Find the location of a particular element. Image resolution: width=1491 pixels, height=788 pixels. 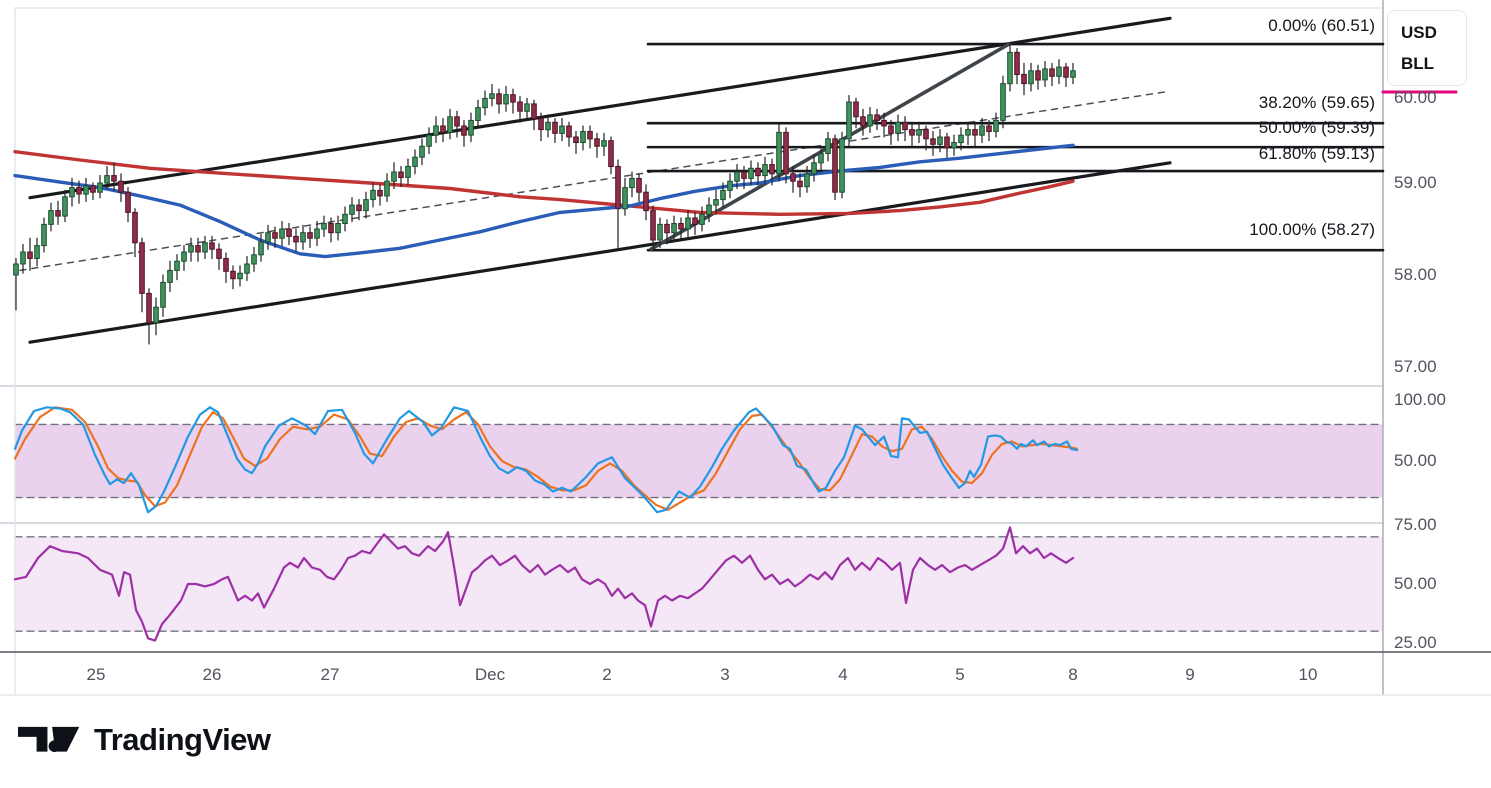

price-tick-label: 57.00 is located at coordinates (1415, 366).